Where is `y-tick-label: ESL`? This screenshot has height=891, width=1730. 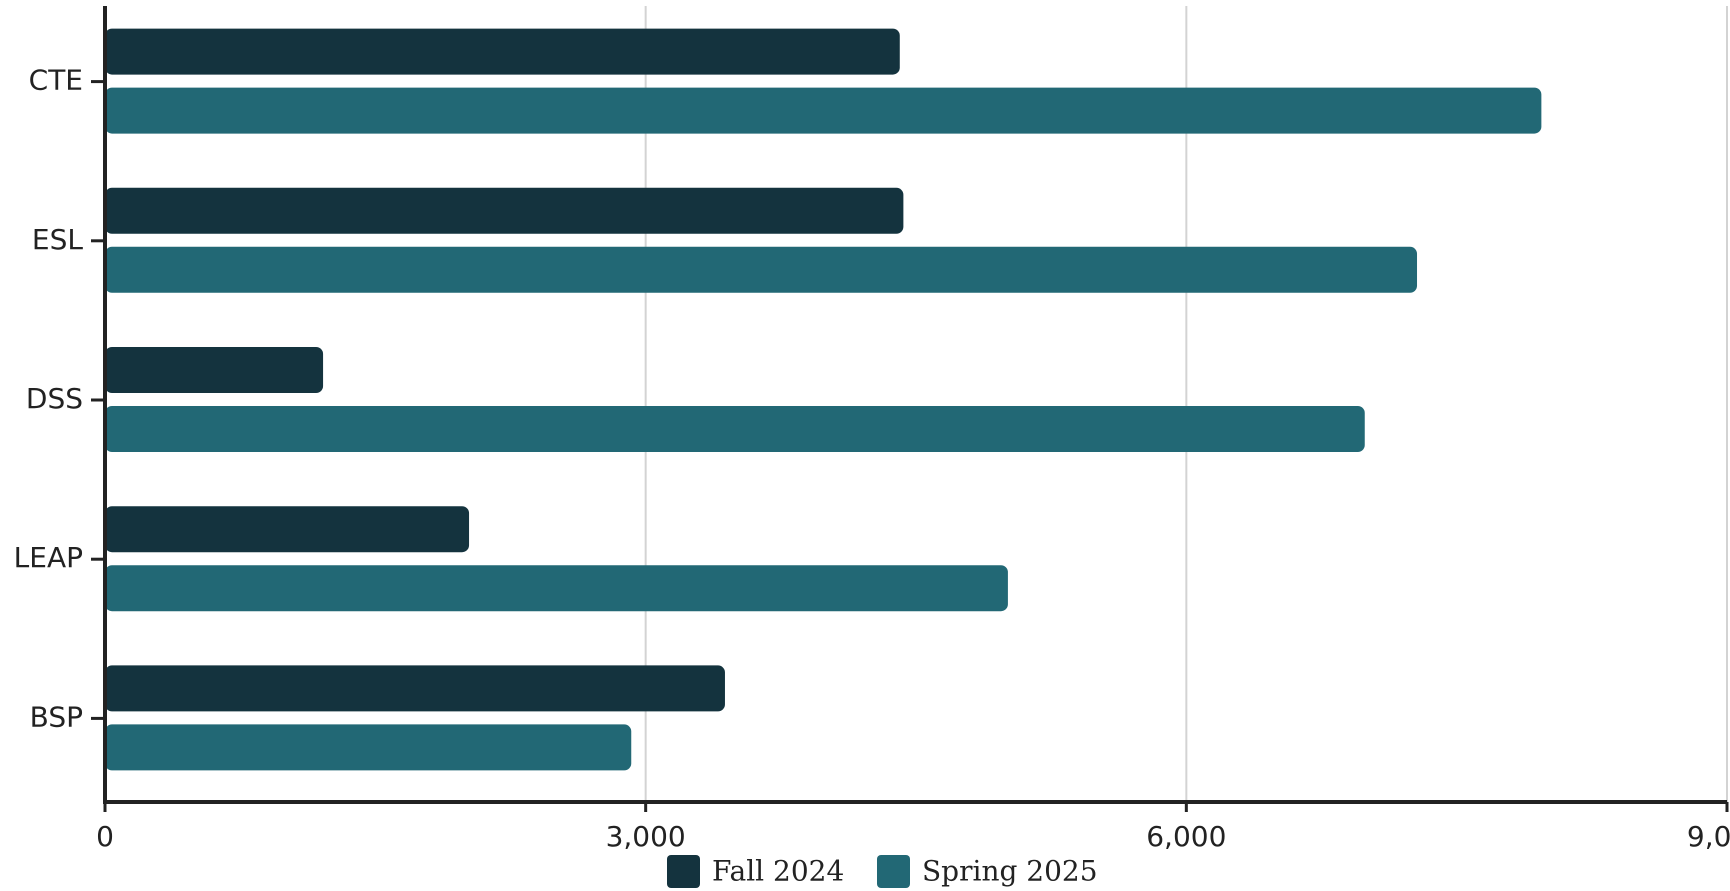
y-tick-label: ESL is located at coordinates (57, 239).